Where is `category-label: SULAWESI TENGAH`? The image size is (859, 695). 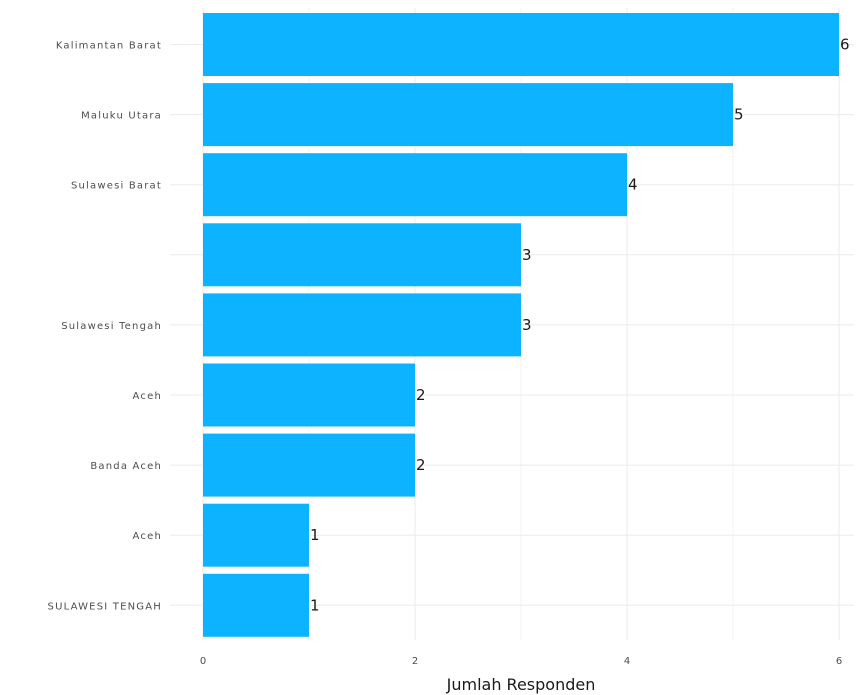
category-label: SULAWESI TENGAH is located at coordinates (105, 606).